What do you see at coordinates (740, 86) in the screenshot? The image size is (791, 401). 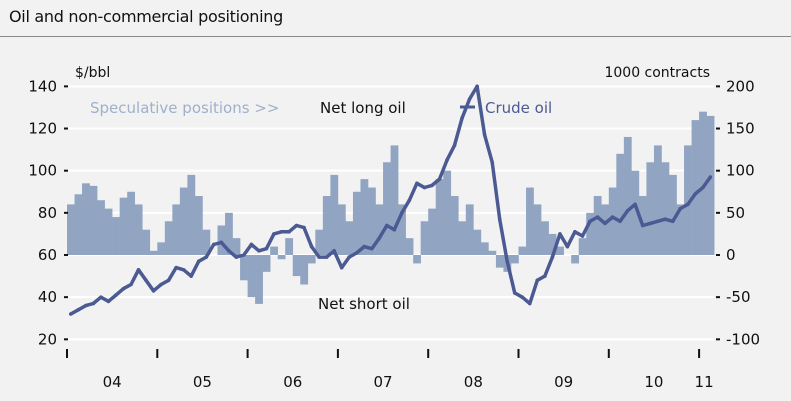 I see `right-tick-label: 200` at bounding box center [740, 86].